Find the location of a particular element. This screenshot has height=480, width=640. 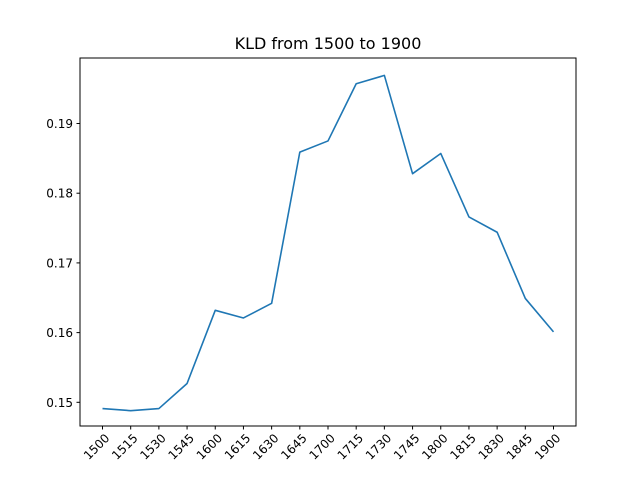

y-tick-label: 0.16 is located at coordinates (59, 333).